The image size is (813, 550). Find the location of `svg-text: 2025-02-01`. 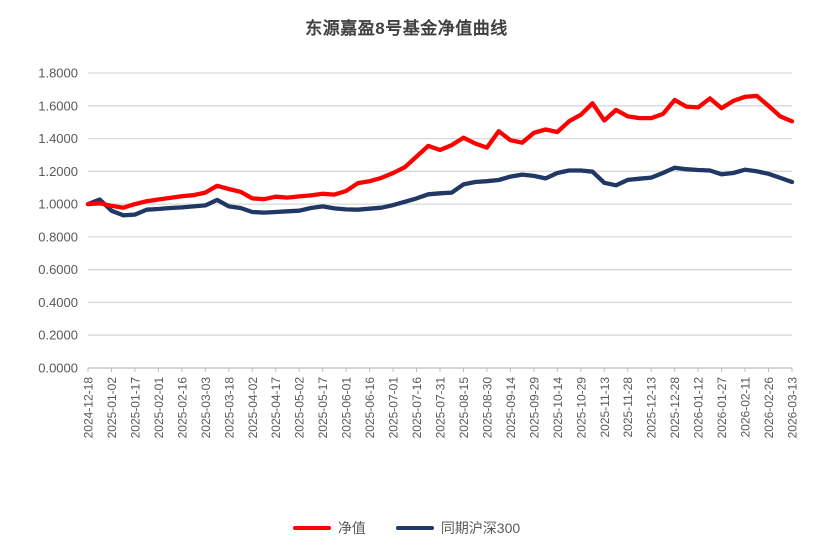

svg-text: 2025-02-01 is located at coordinates (159, 408).